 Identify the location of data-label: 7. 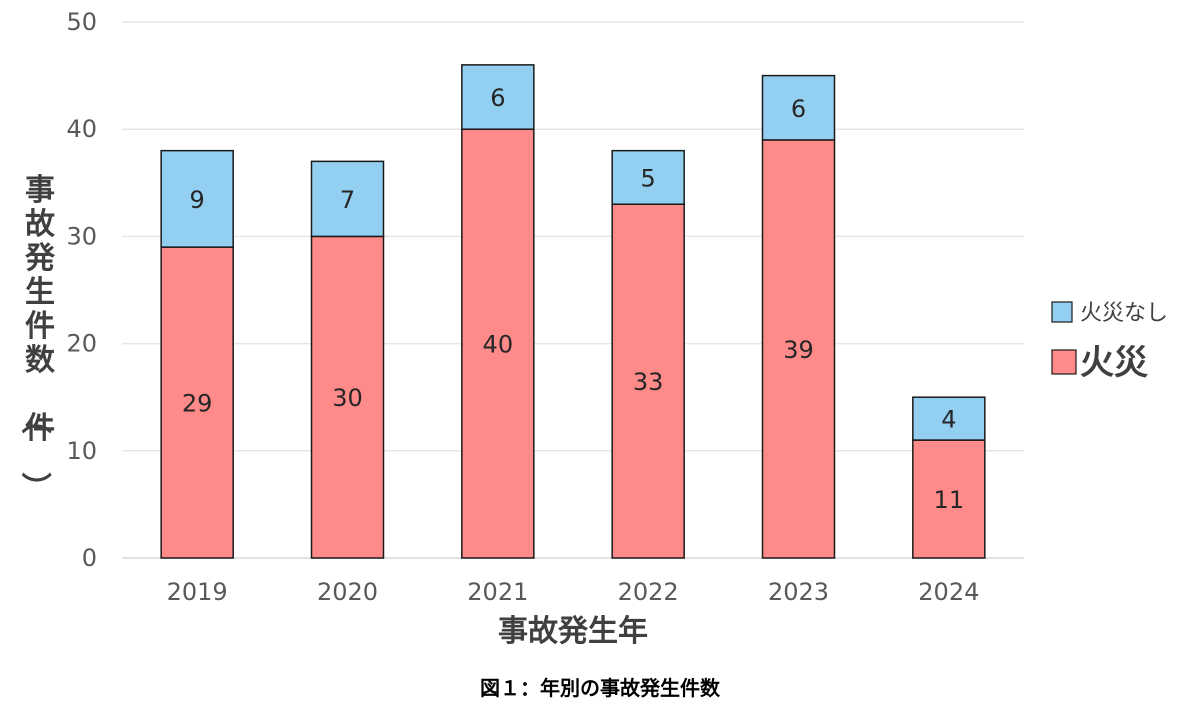
(347, 200).